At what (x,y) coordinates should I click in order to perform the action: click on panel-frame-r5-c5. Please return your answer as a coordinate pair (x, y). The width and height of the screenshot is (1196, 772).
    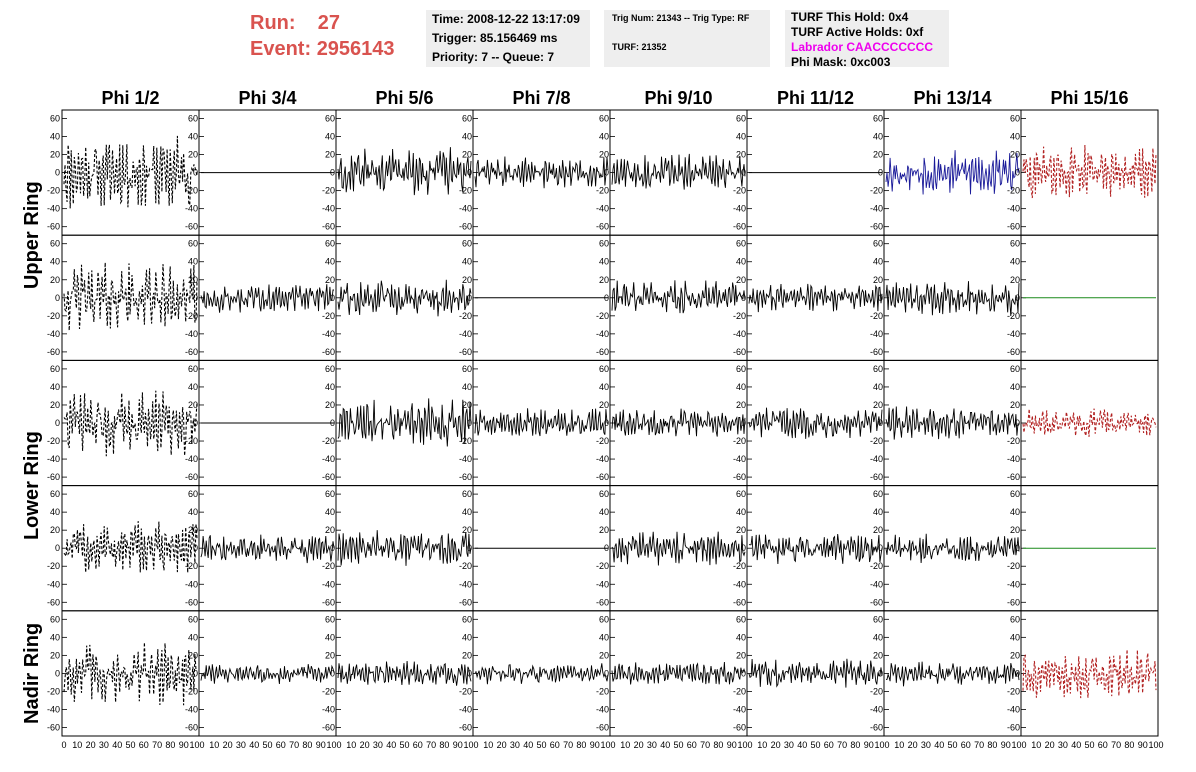
    Looking at the image, I should click on (678, 673).